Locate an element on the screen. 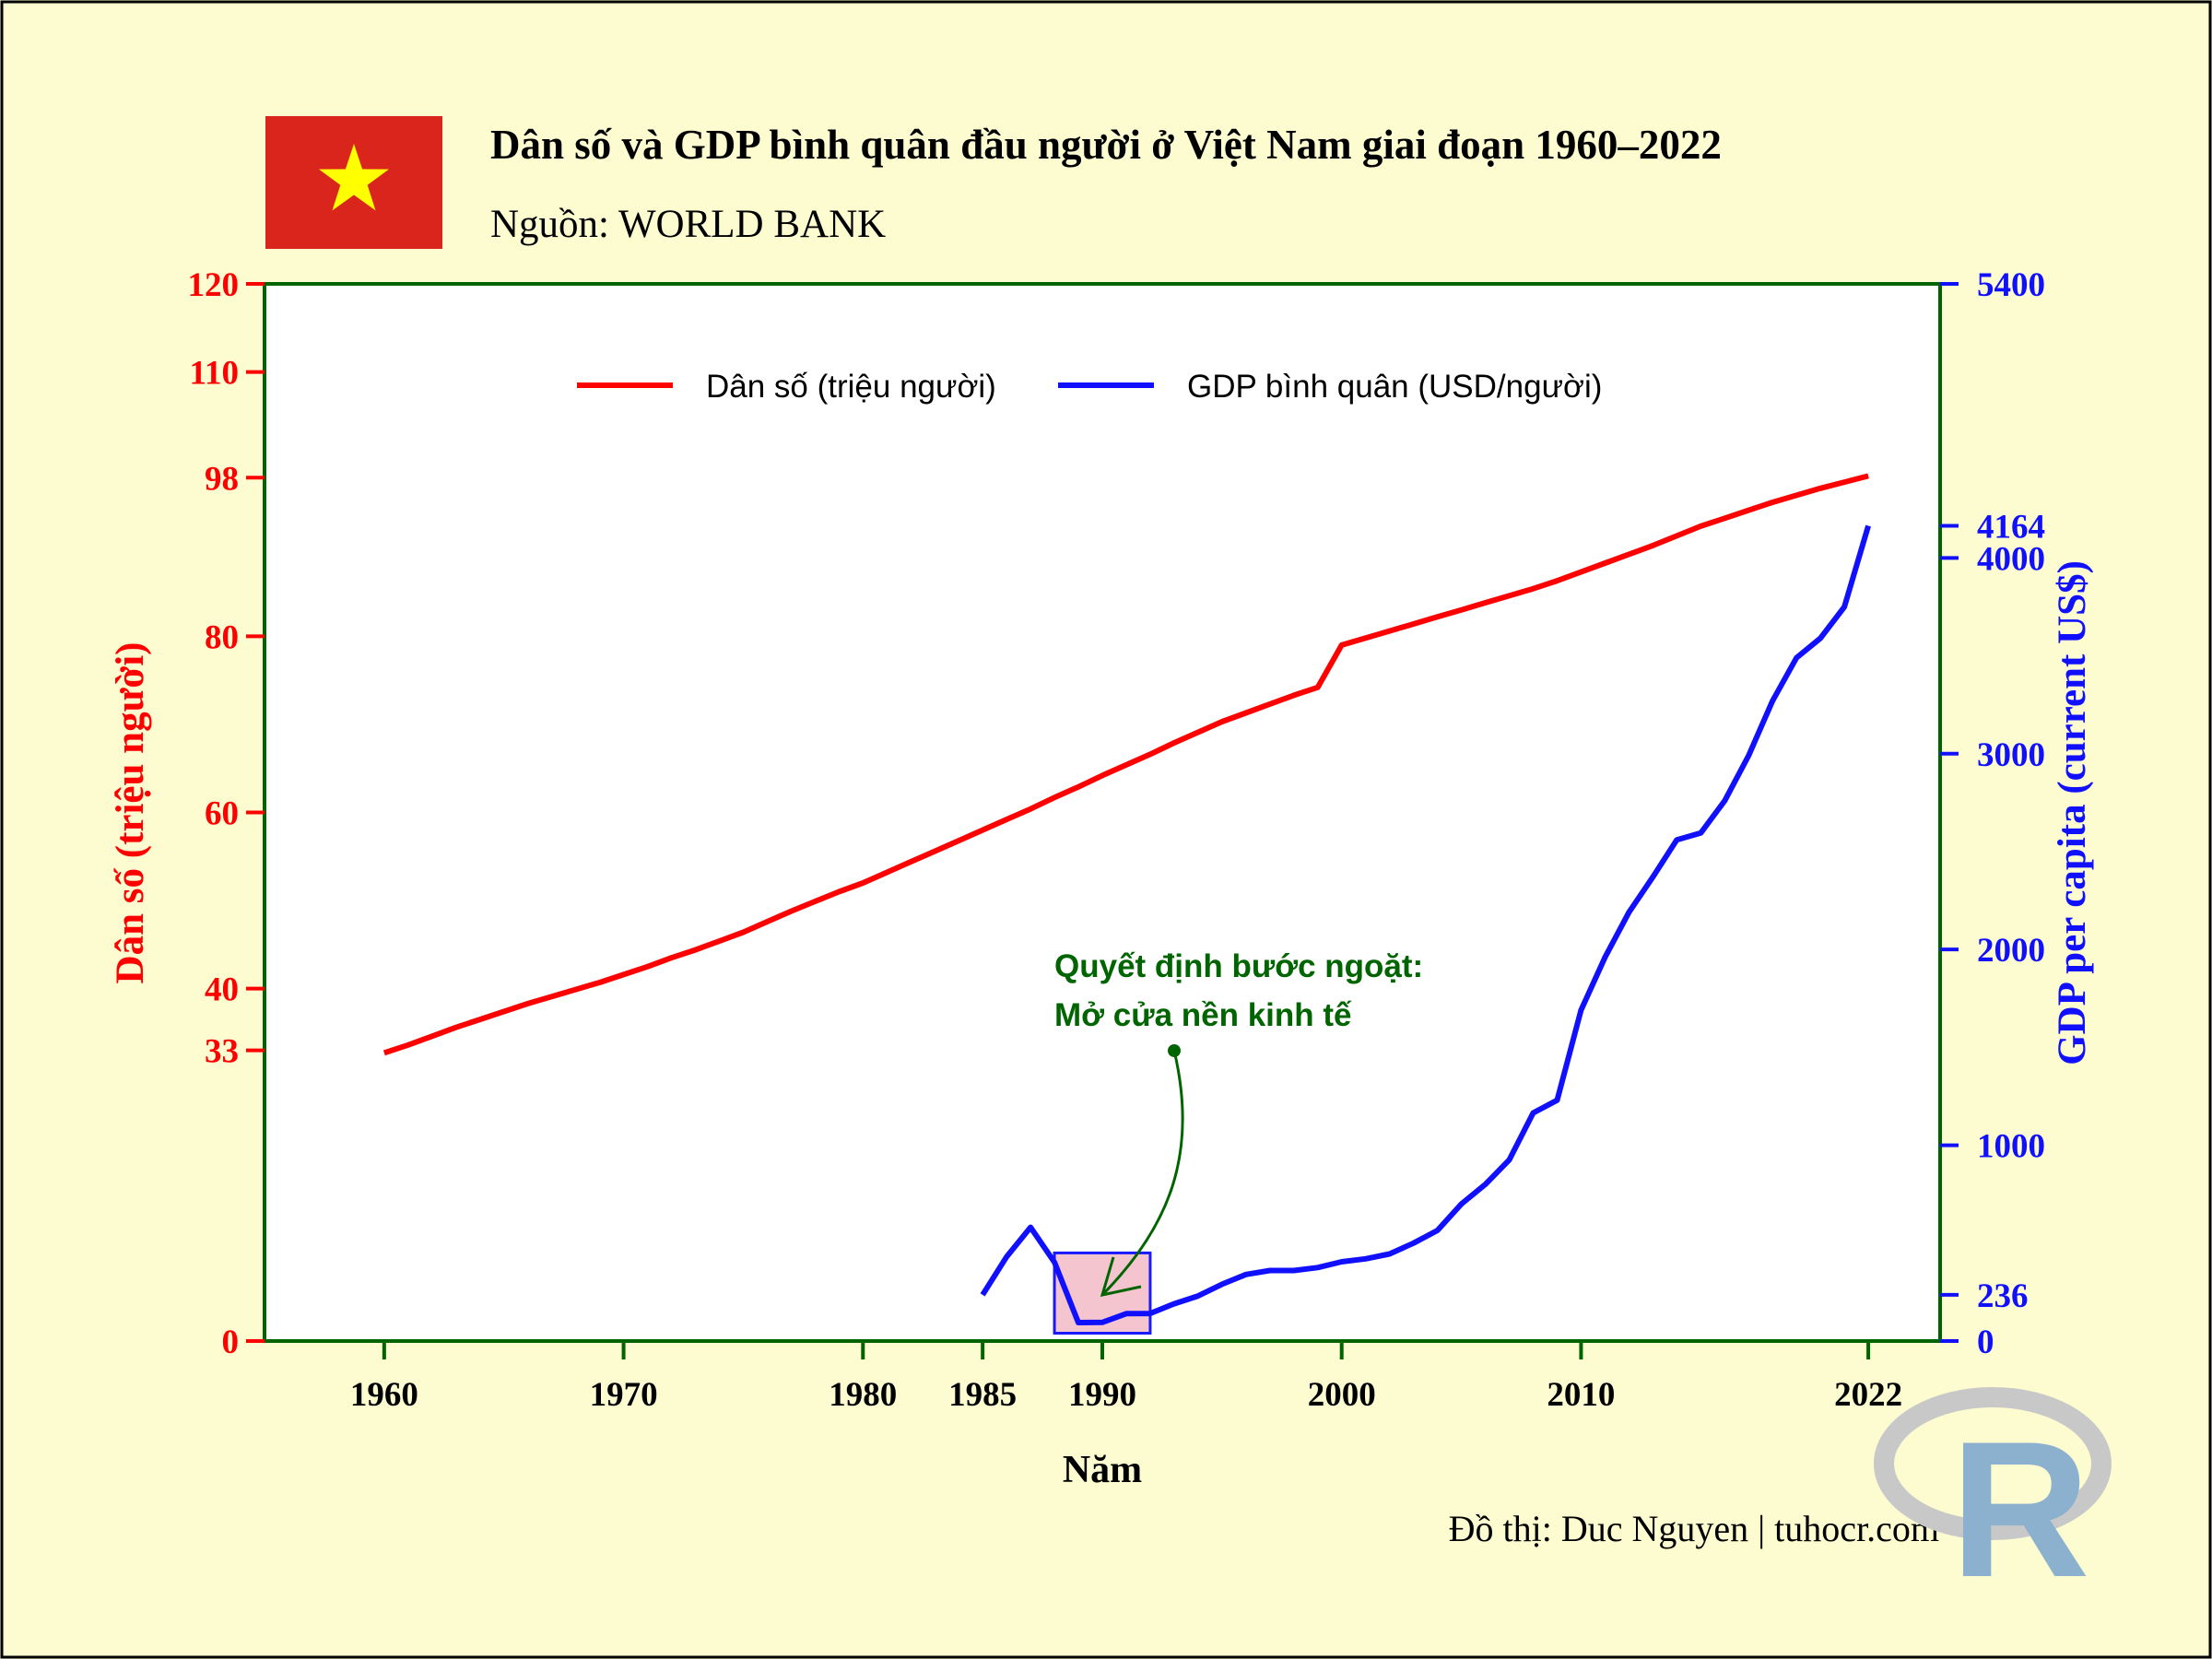 This screenshot has width=2212, height=1659. legend-label-gdp: GDP bình quân (USD/người) is located at coordinates (1394, 387).